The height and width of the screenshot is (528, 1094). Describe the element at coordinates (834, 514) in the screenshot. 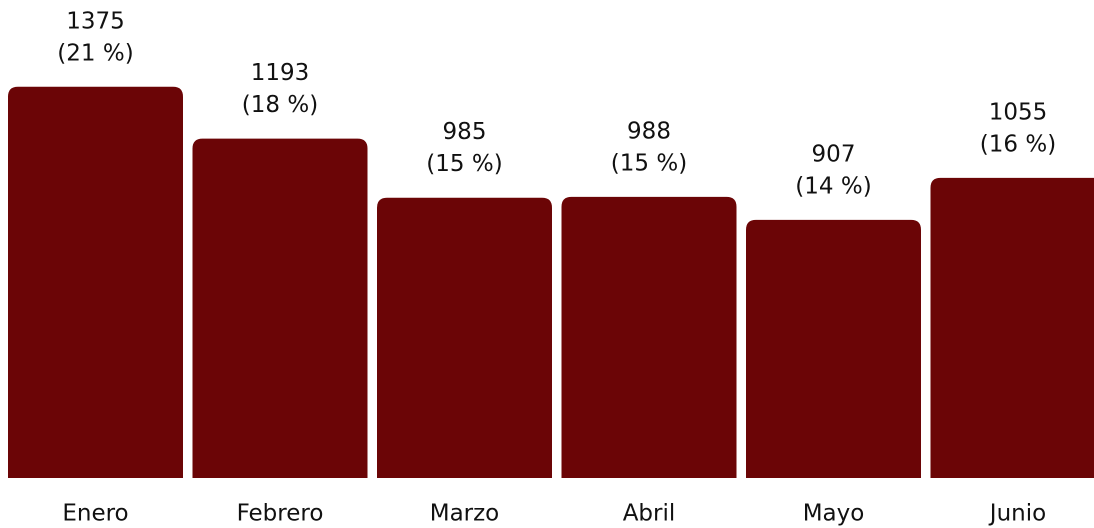

I see `x-tick-label: Mayo` at that location.